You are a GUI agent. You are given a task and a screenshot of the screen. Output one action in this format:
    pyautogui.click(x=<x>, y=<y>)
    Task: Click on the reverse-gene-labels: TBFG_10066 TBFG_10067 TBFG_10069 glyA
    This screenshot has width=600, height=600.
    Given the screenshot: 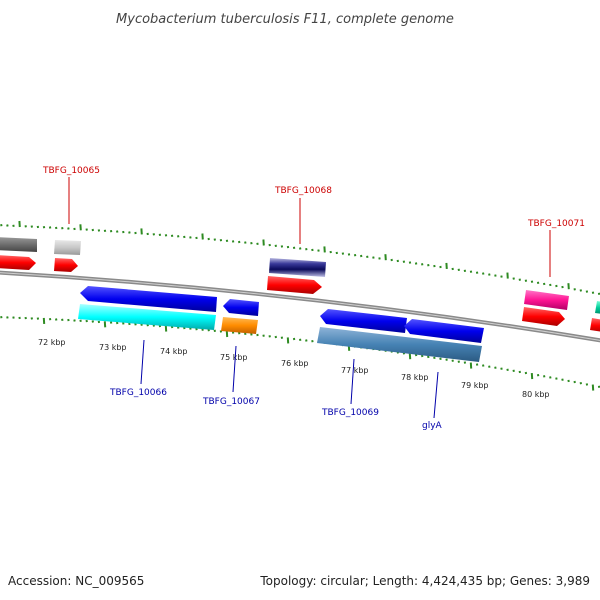 What is the action you would take?
    pyautogui.click(x=276, y=385)
    